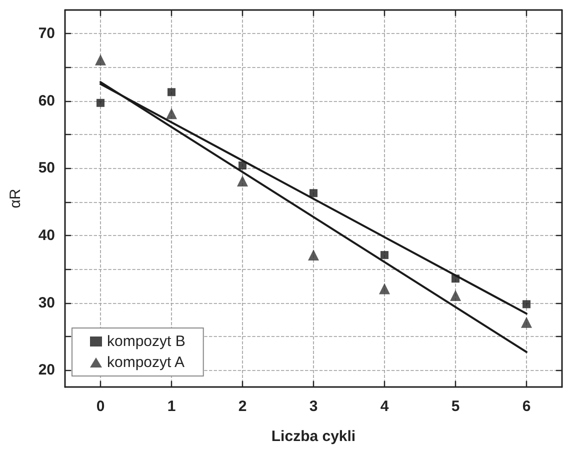  What do you see at coordinates (100, 406) in the screenshot?
I see `x-tick-label: 0` at bounding box center [100, 406].